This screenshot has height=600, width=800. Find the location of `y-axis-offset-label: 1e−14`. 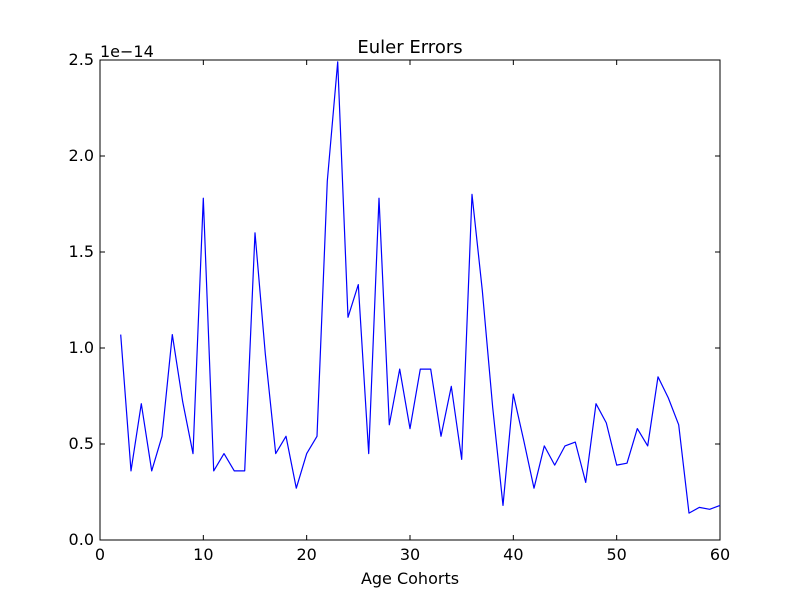

y-axis-offset-label: 1e−14 is located at coordinates (127, 51).